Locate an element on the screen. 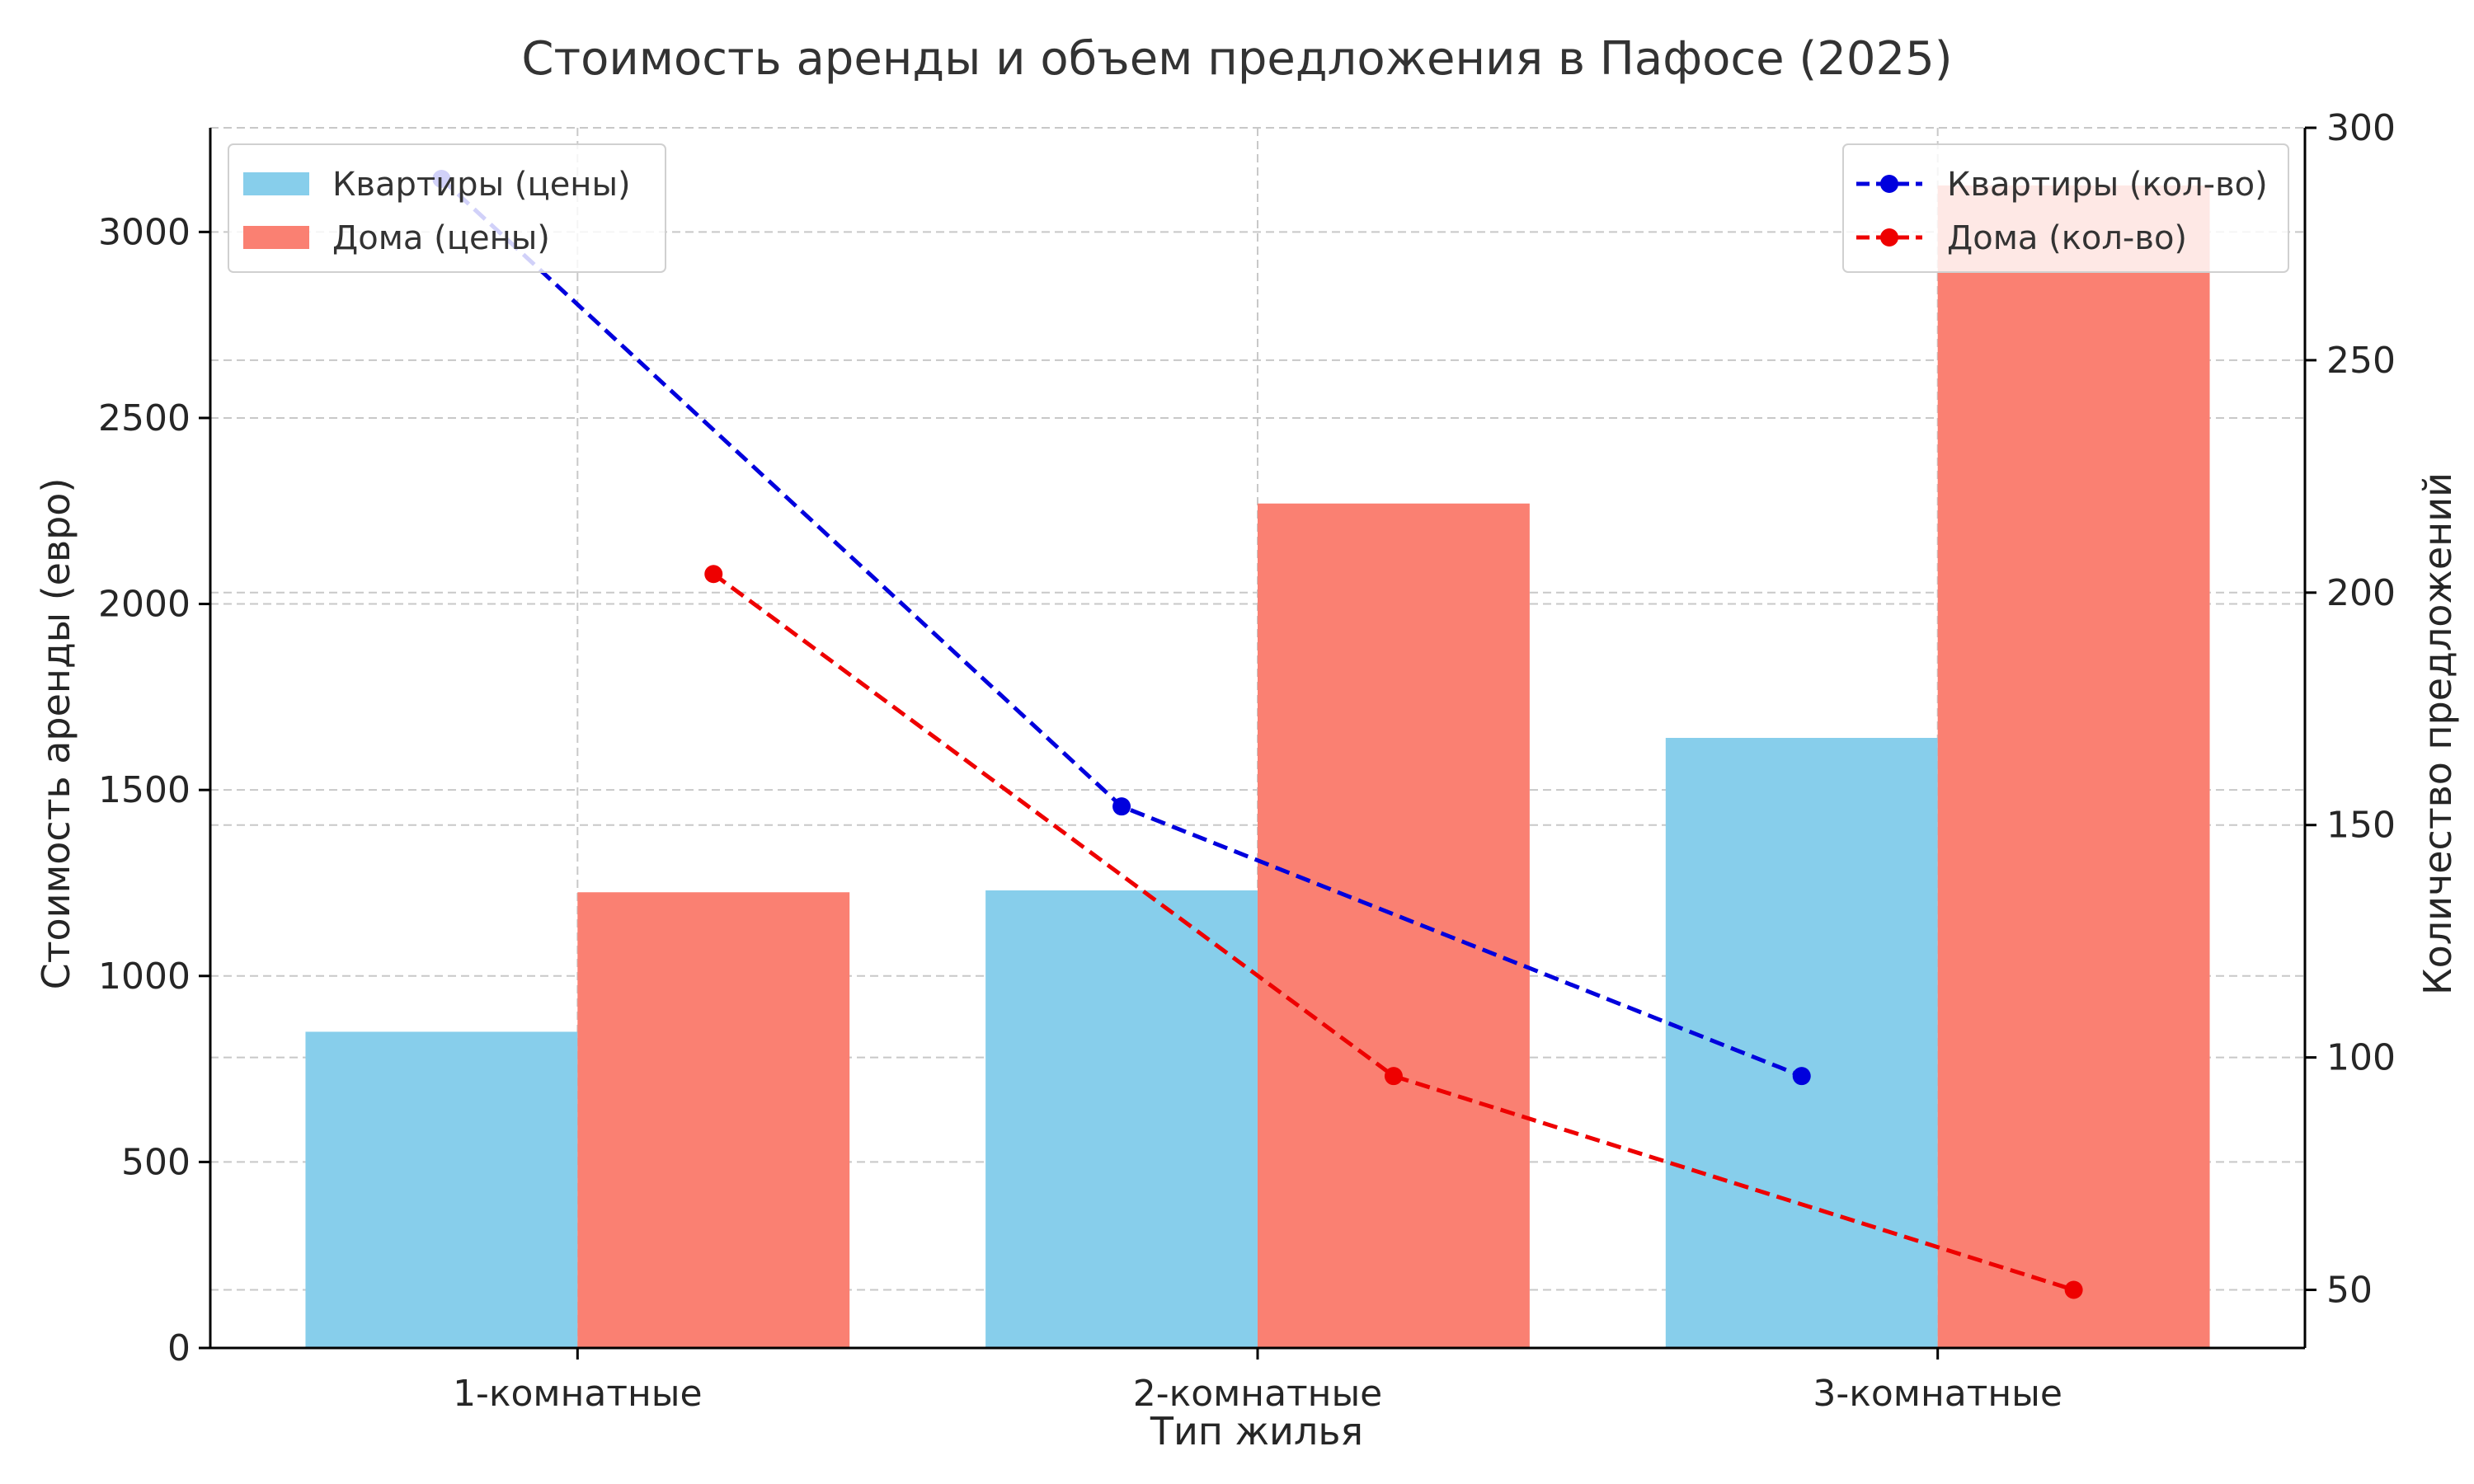 The width and height of the screenshot is (2474, 1484). y2-tick-label: 200 is located at coordinates (2361, 593).